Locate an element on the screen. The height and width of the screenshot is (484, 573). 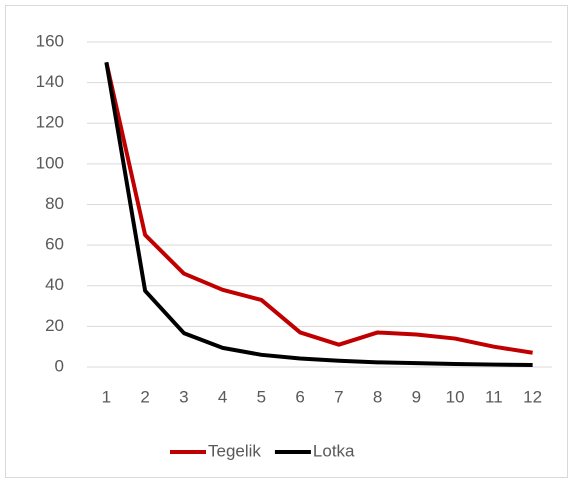
x-tick-label: 1 is located at coordinates (106, 396).